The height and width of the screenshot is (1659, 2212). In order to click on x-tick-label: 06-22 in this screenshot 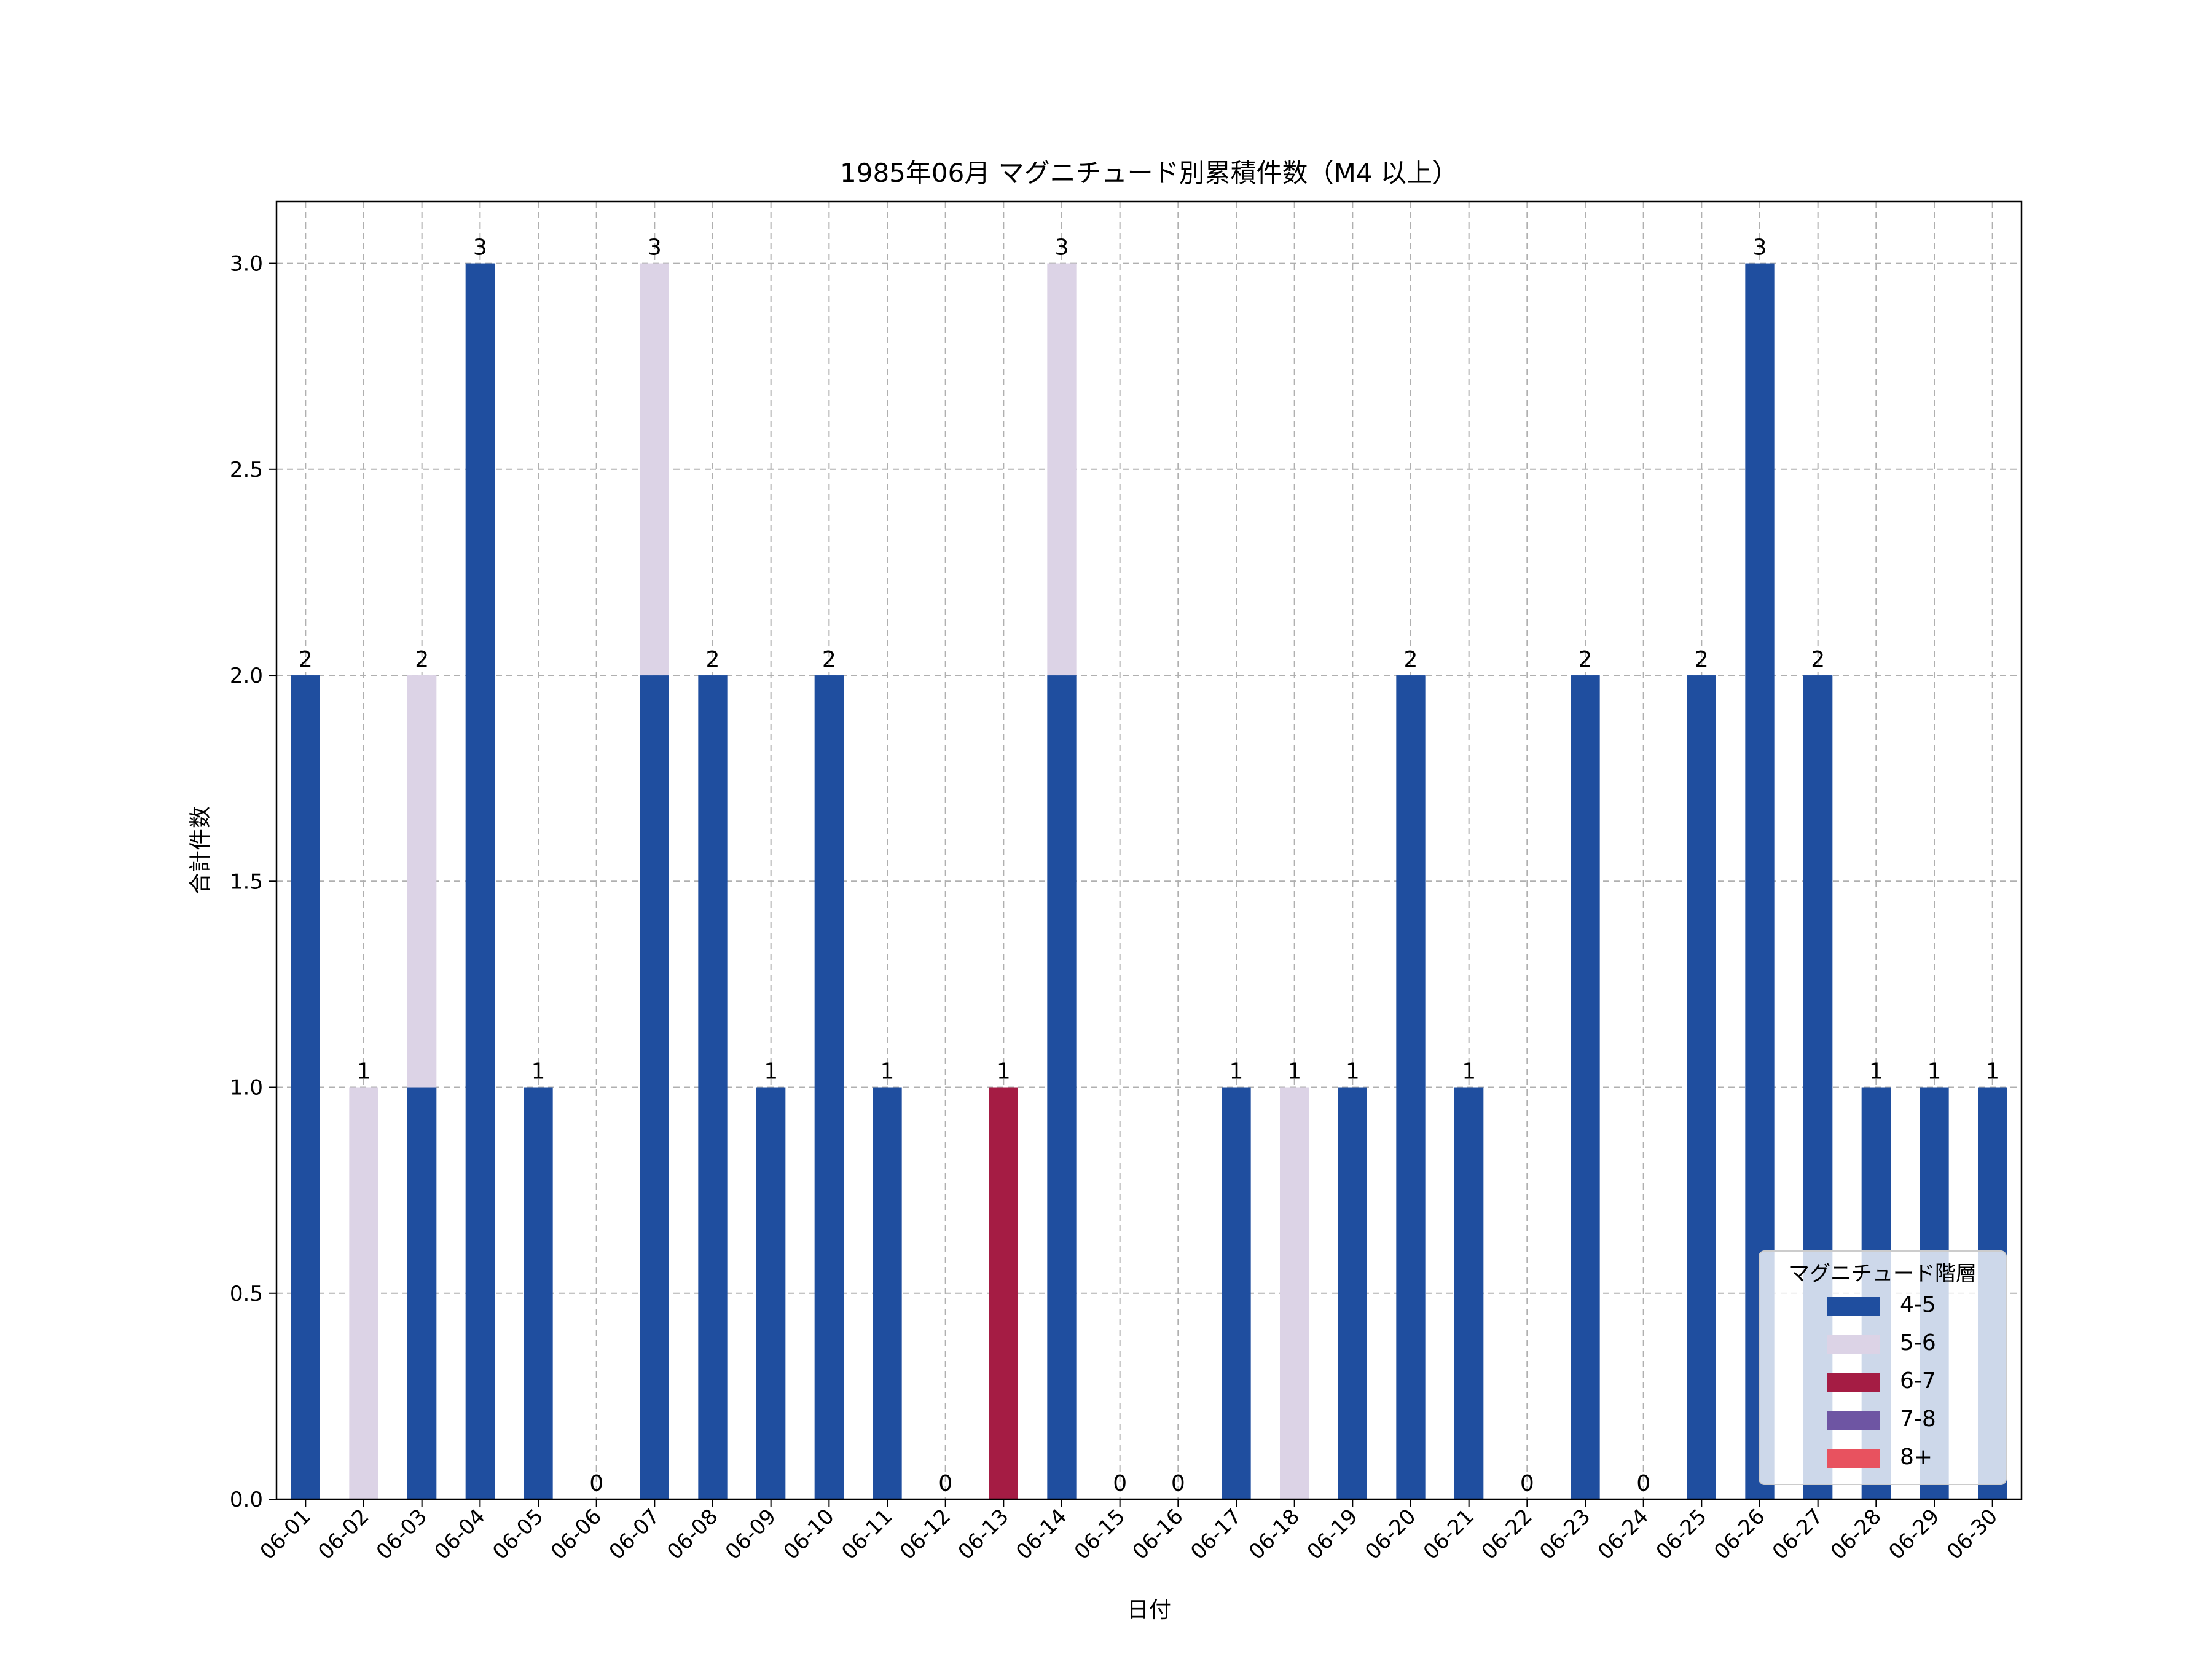, I will do `click(1507, 1534)`.